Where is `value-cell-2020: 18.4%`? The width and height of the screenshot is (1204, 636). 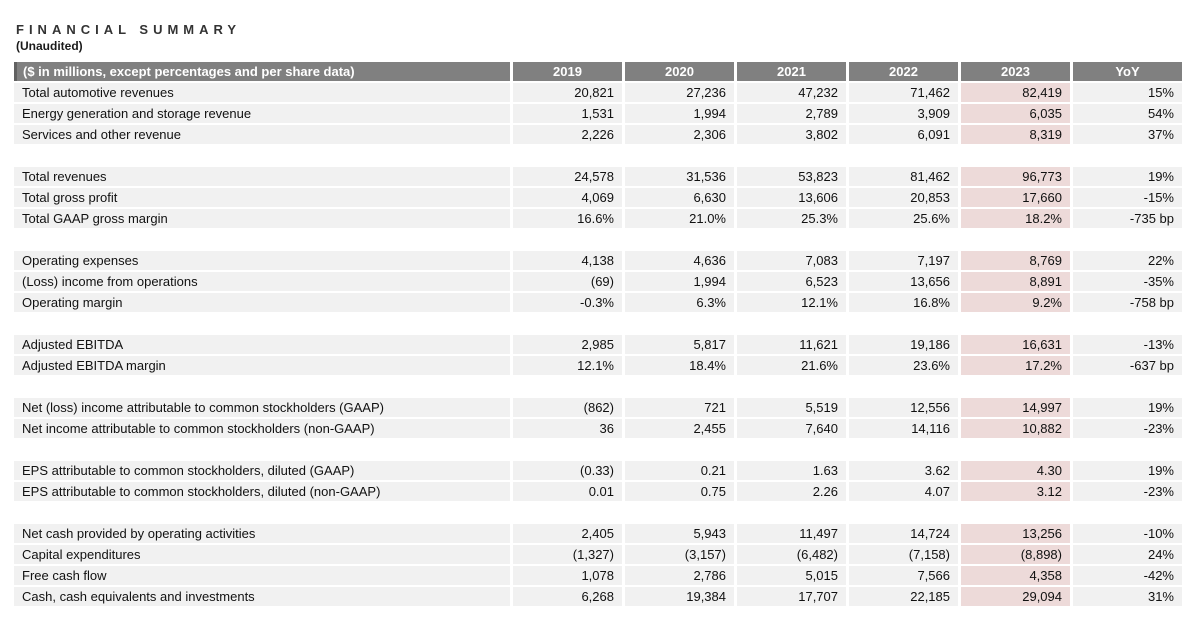
value-cell-2020: 18.4% is located at coordinates (679, 365).